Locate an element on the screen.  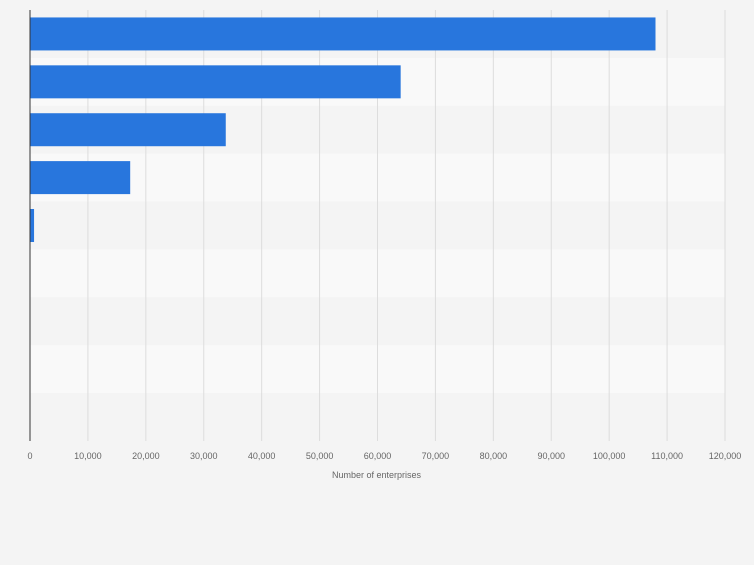
x-tick-label: 70,000 is located at coordinates (436, 456).